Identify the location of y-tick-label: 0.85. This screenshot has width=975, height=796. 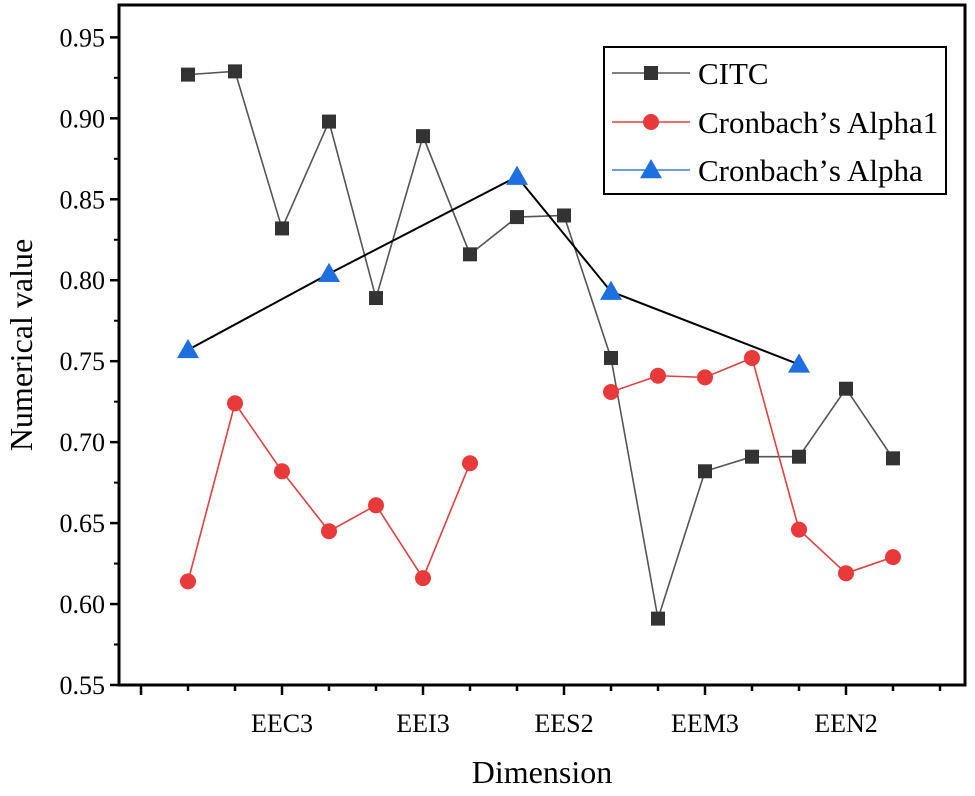
(83, 199).